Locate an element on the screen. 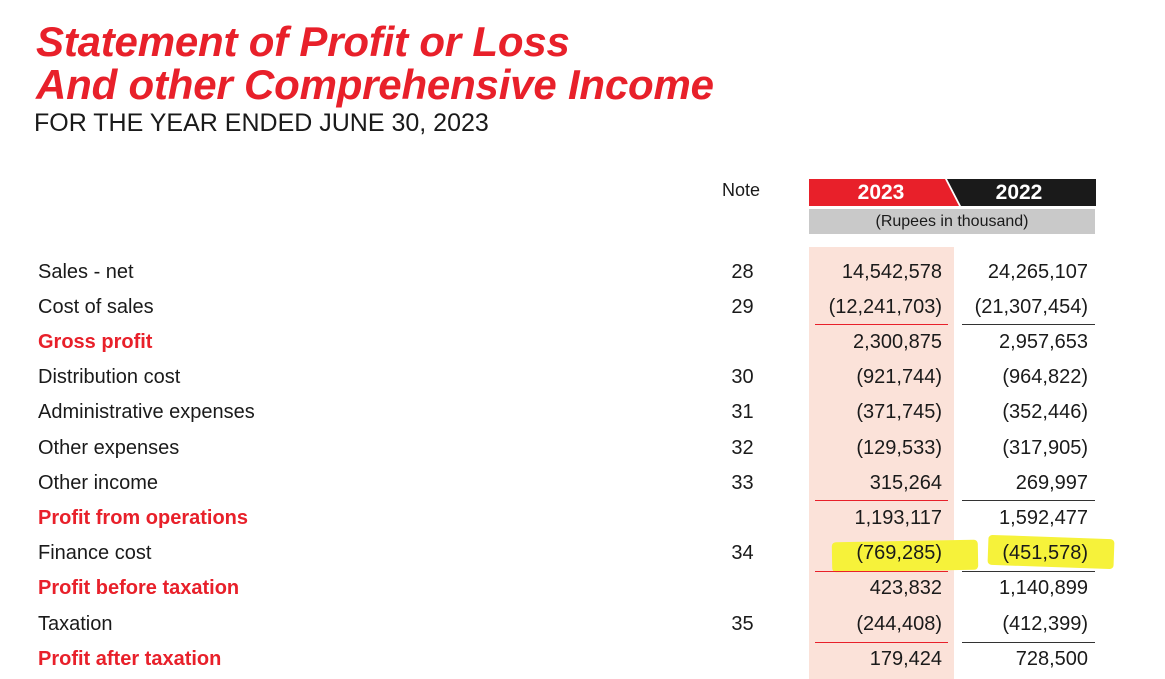  value-2022: 24,265,107 is located at coordinates (1037, 272).